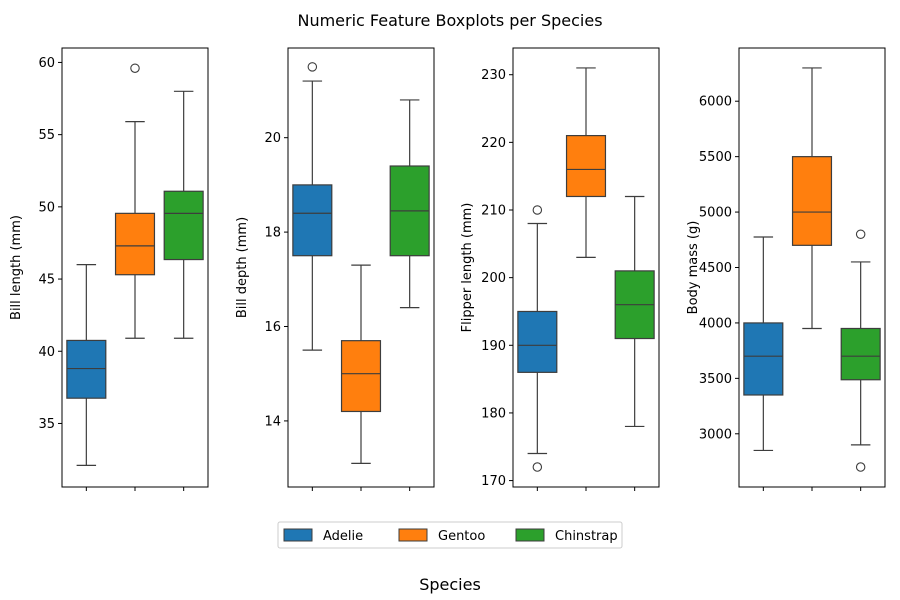  What do you see at coordinates (46, 280) in the screenshot?
I see `y-tick-label: 45` at bounding box center [46, 280].